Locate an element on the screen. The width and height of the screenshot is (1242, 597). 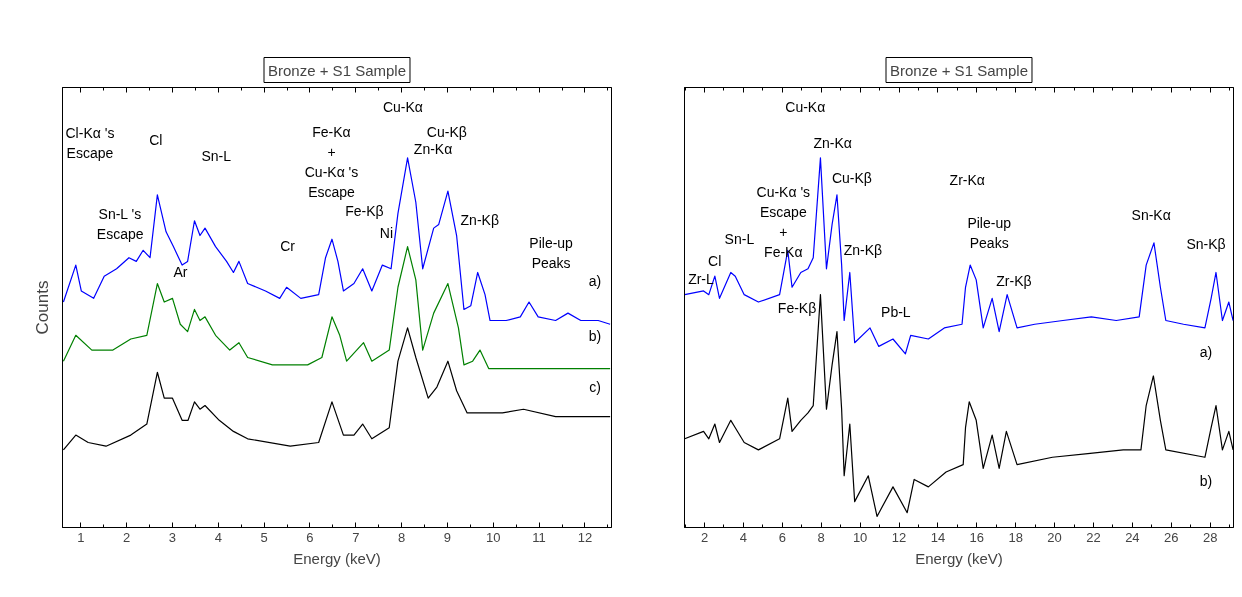
y-axis-title: Counts is located at coordinates (42, 307).